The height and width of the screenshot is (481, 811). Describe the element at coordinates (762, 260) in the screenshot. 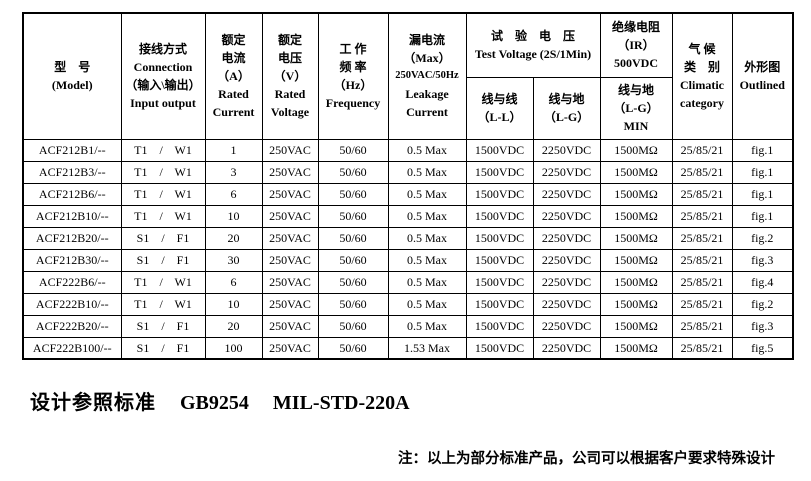

I see `figure-cell: fig.3` at that location.